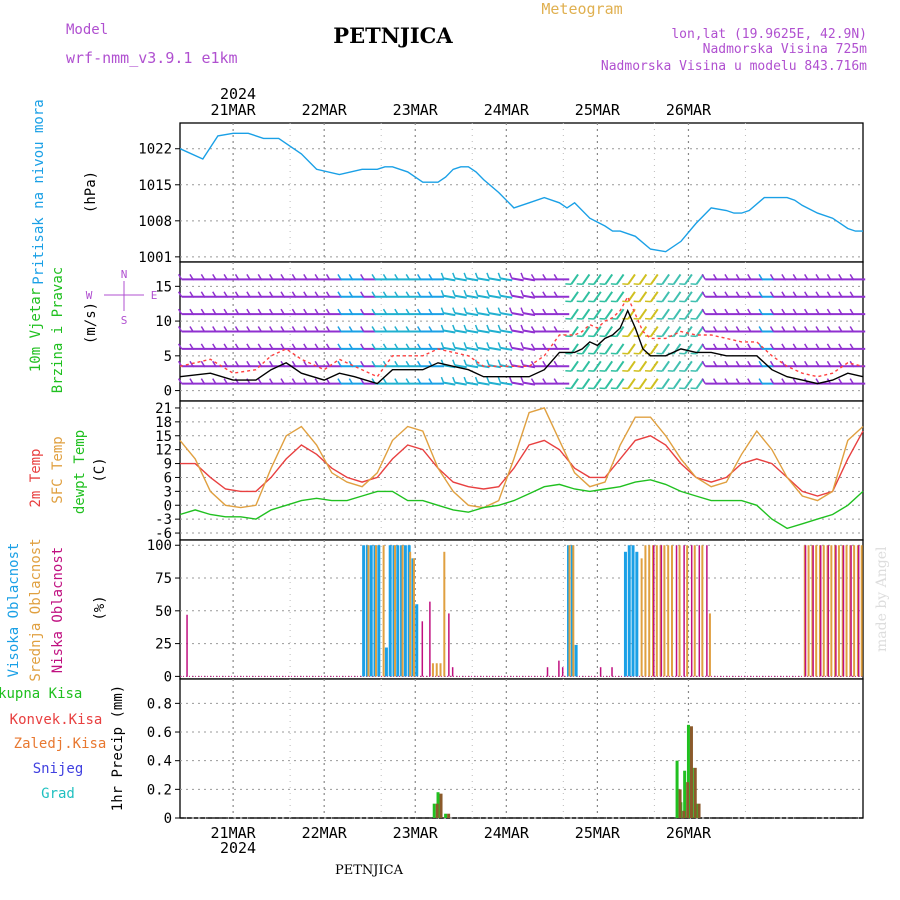  What do you see at coordinates (58, 769) in the screenshot?
I see `precip-legend-item: Snijeg` at bounding box center [58, 769].